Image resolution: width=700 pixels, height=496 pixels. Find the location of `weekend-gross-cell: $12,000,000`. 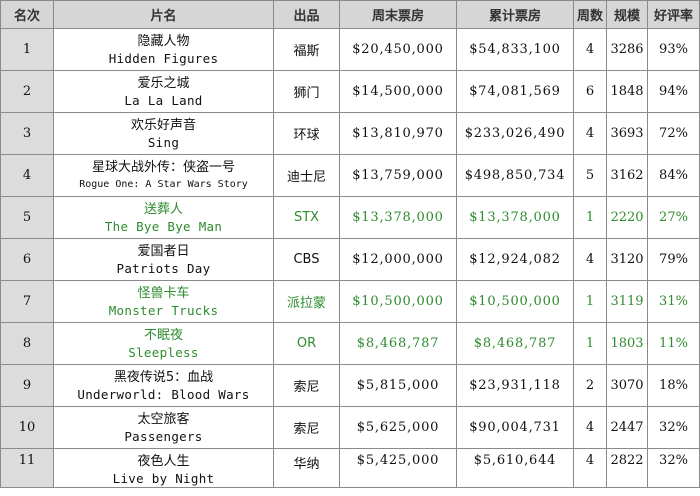

weekend-gross-cell: $12,000,000 is located at coordinates (398, 259).